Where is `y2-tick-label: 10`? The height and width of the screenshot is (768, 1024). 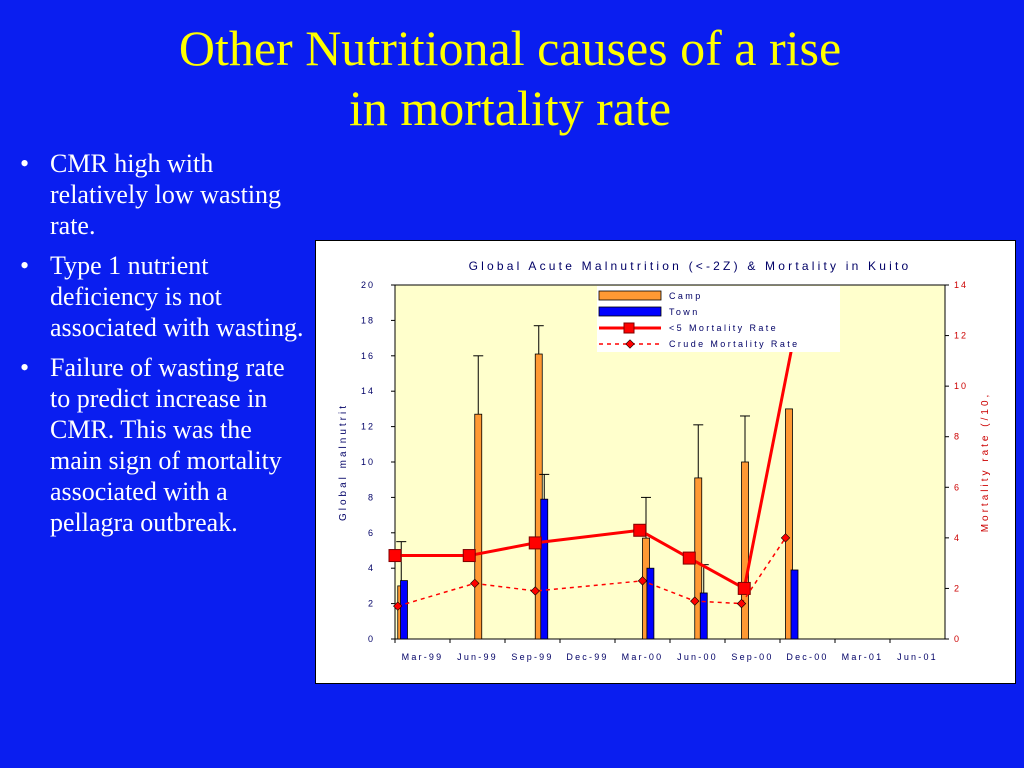 y2-tick-label: 10 is located at coordinates (961, 386).